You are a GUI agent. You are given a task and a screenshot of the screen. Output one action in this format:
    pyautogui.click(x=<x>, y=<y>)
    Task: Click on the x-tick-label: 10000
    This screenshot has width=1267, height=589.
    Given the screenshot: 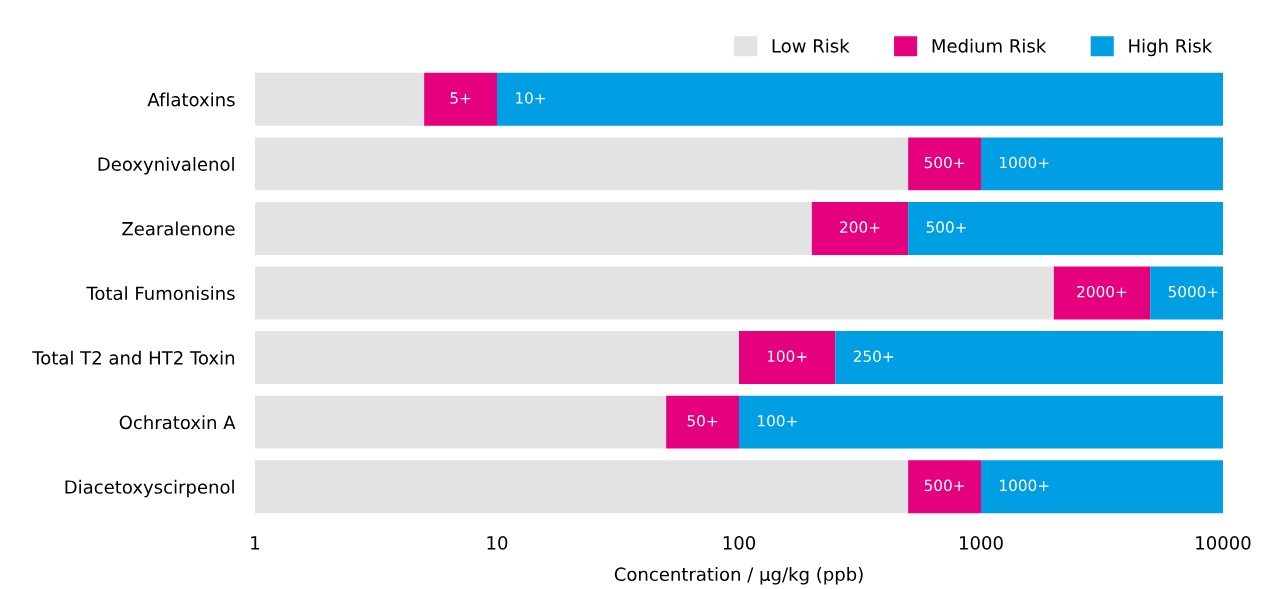 What is the action you would take?
    pyautogui.click(x=1223, y=542)
    